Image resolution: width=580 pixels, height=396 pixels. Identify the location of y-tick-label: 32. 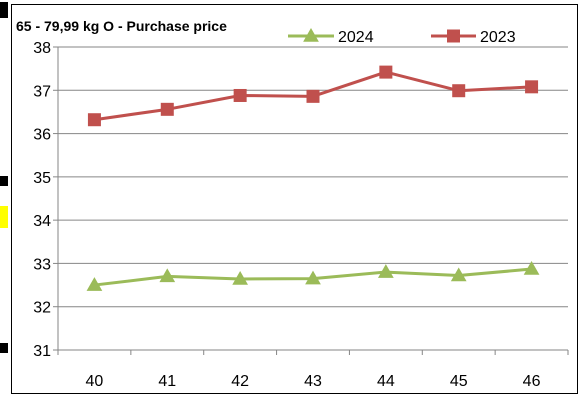
(42, 308).